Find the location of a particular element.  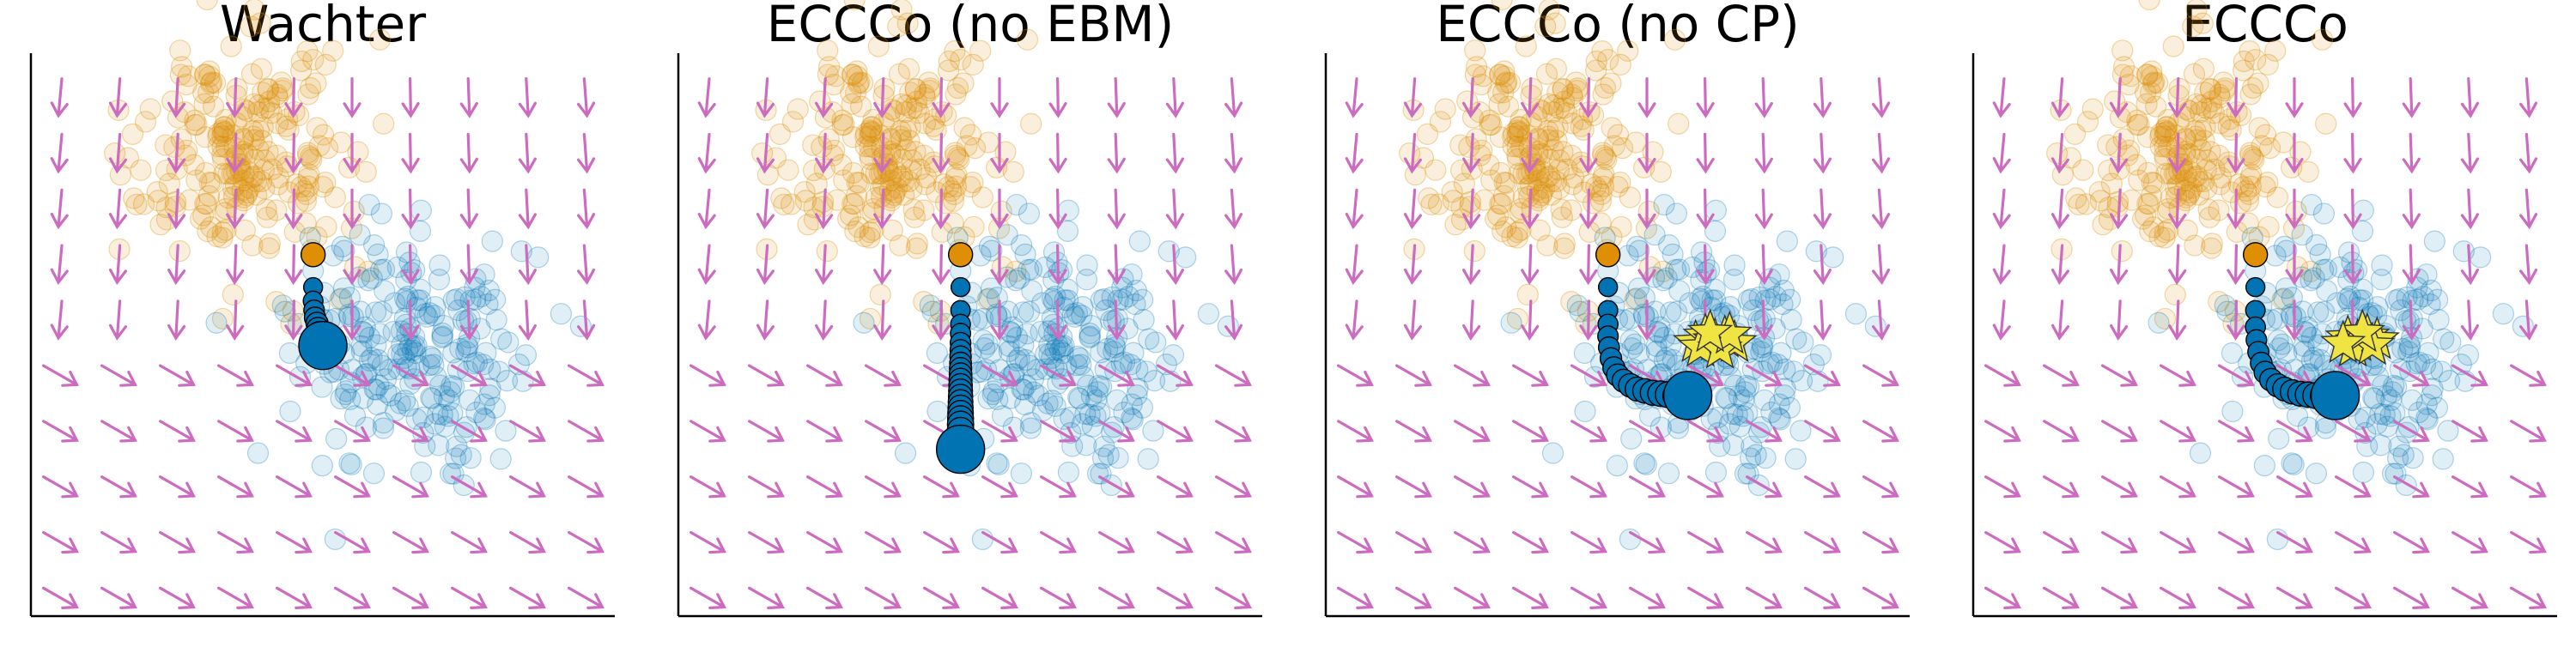

star-marker is located at coordinates (2343, 341).